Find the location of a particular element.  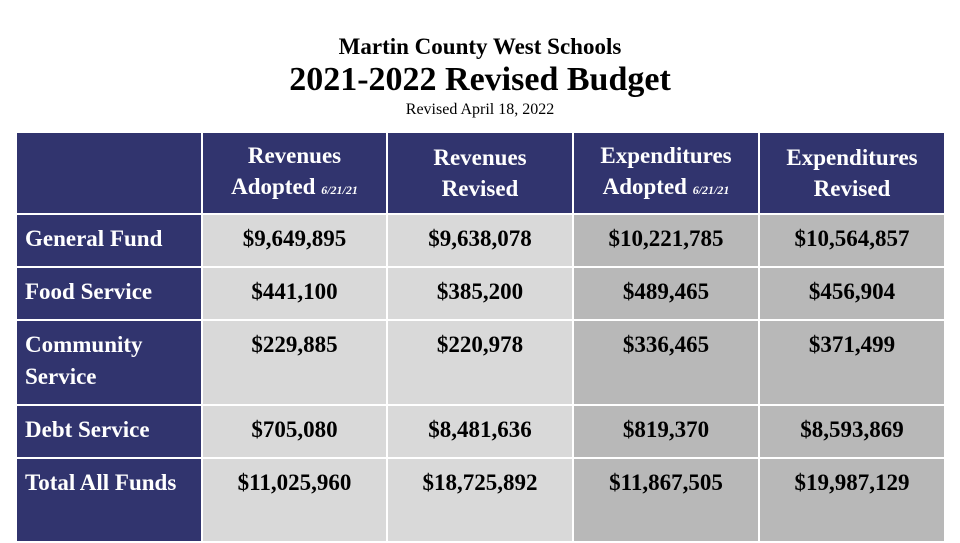

header-revenues-adopted: Revenues Adopted 6/21/21 is located at coordinates (294, 173).